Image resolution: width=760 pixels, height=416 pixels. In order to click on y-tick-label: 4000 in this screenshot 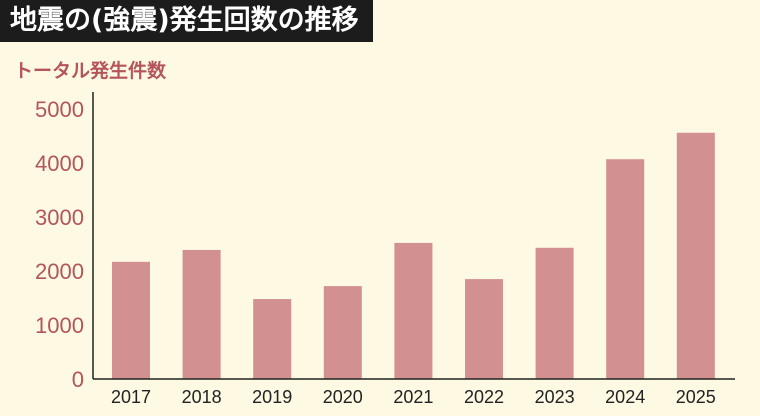, I will do `click(59, 163)`.